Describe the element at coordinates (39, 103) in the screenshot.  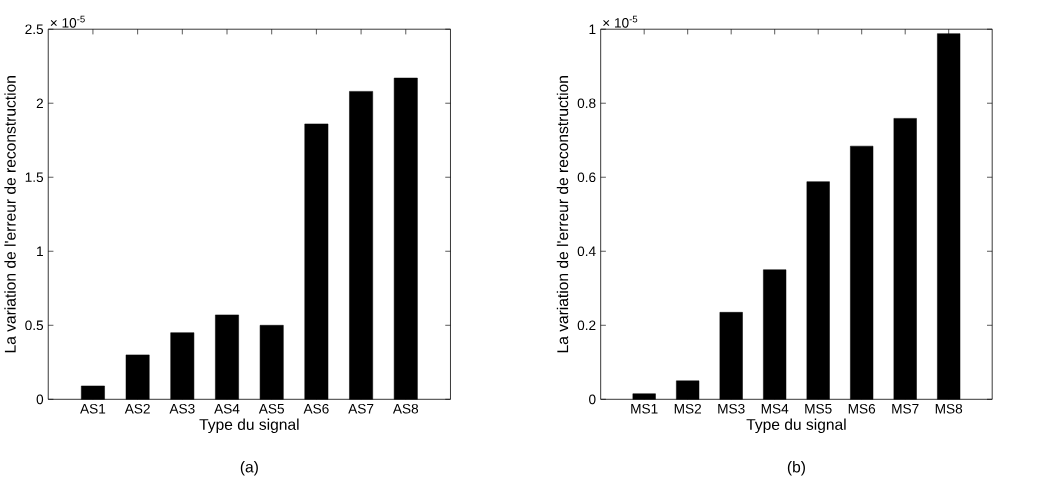
I see `y-tick-label: 2` at that location.